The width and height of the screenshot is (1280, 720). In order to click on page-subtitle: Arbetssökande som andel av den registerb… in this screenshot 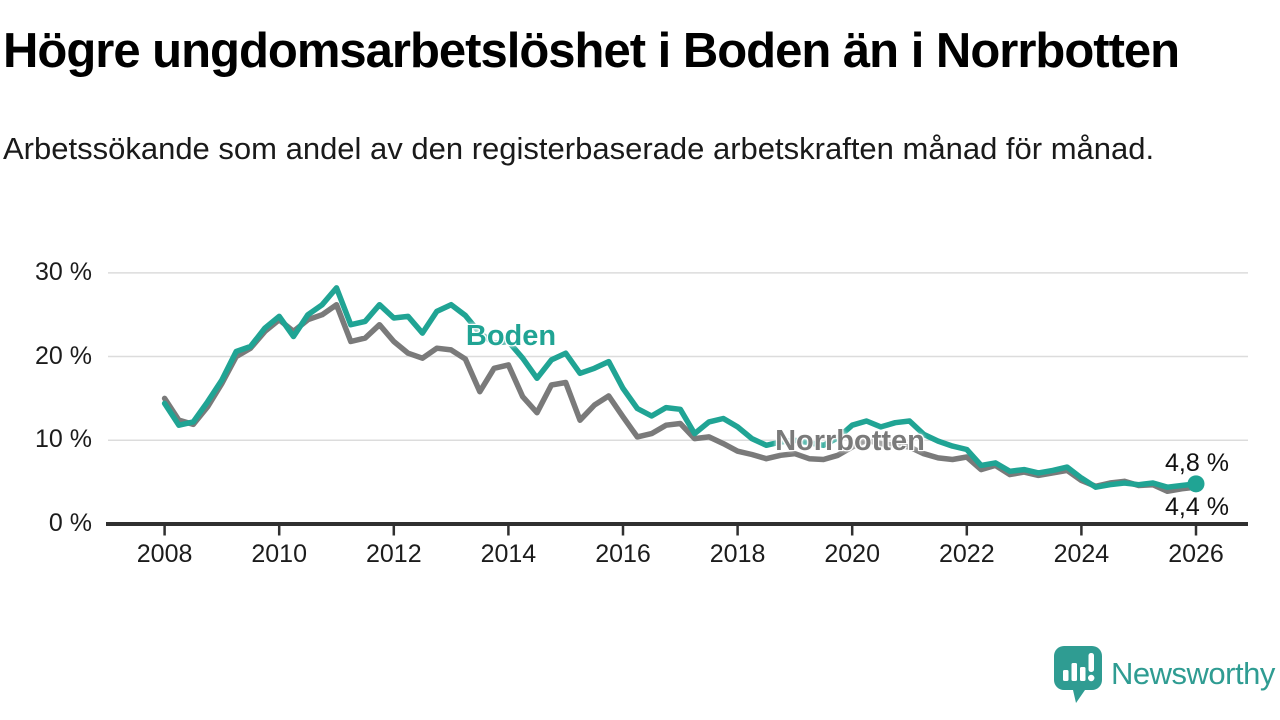, I will do `click(579, 148)`.